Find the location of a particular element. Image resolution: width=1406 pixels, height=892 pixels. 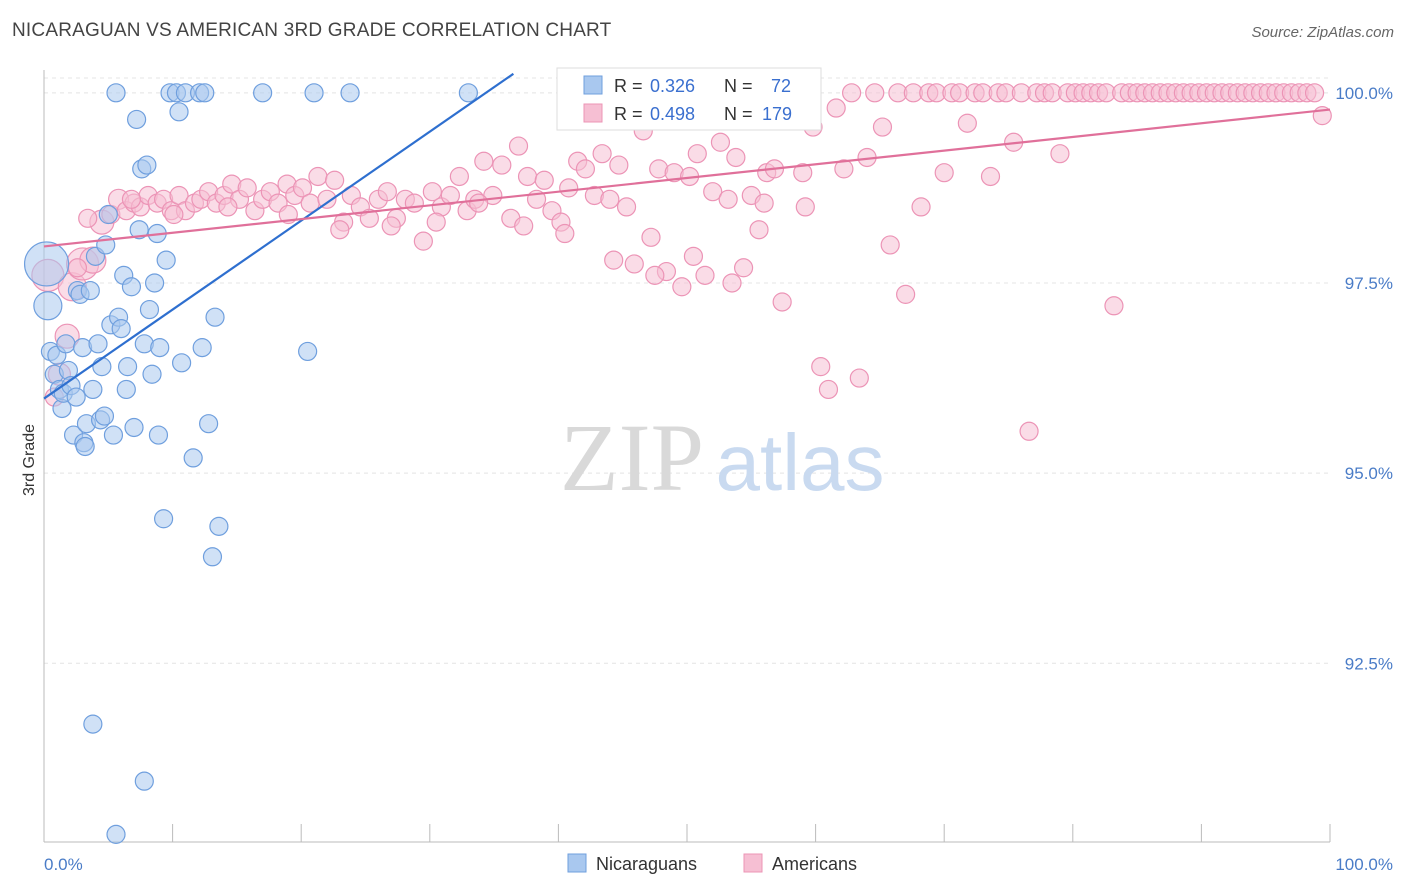

y-axis-title-group: 3rd Grade is located at coordinates (29, 460).